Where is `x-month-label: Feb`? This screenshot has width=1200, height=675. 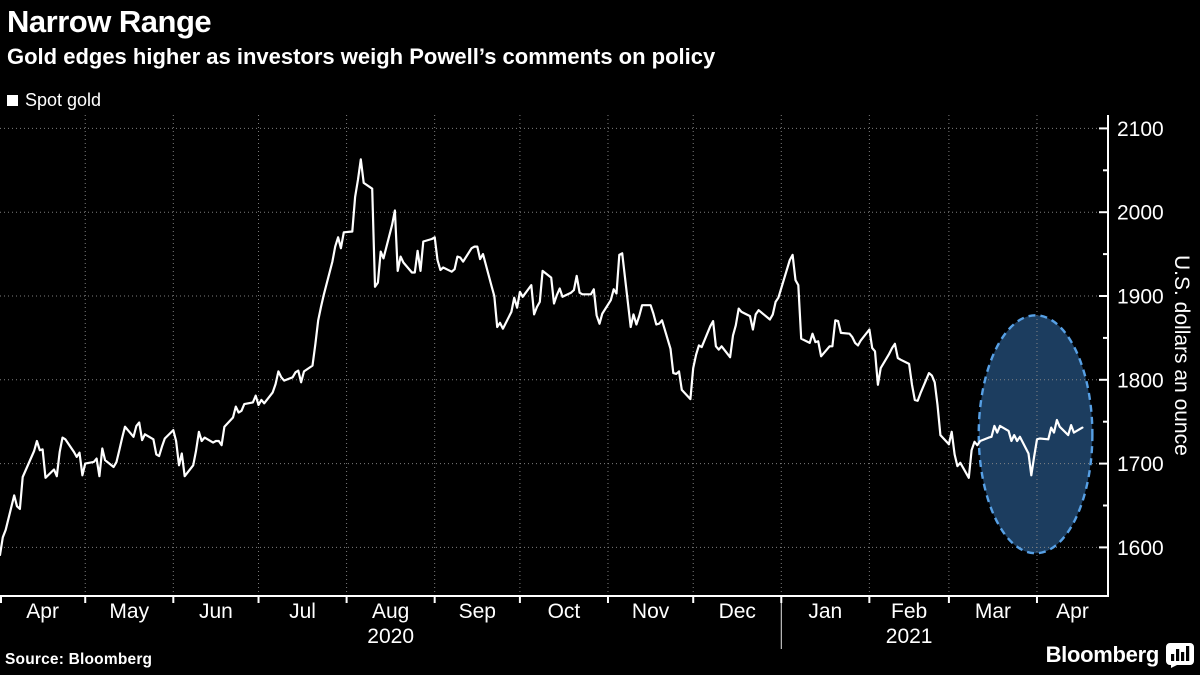 x-month-label: Feb is located at coordinates (909, 611).